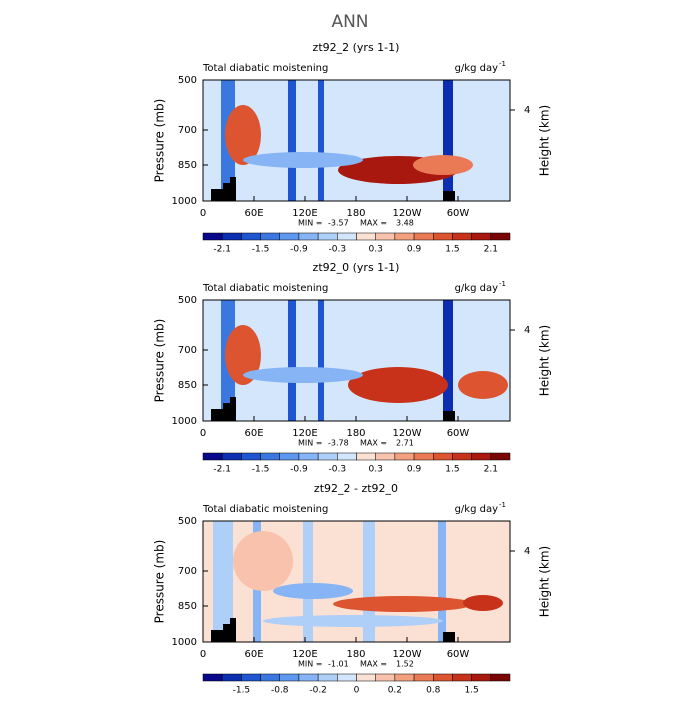 The height and width of the screenshot is (704, 700). Describe the element at coordinates (338, 223) in the screenshot. I see `min-value: -3.57` at that location.